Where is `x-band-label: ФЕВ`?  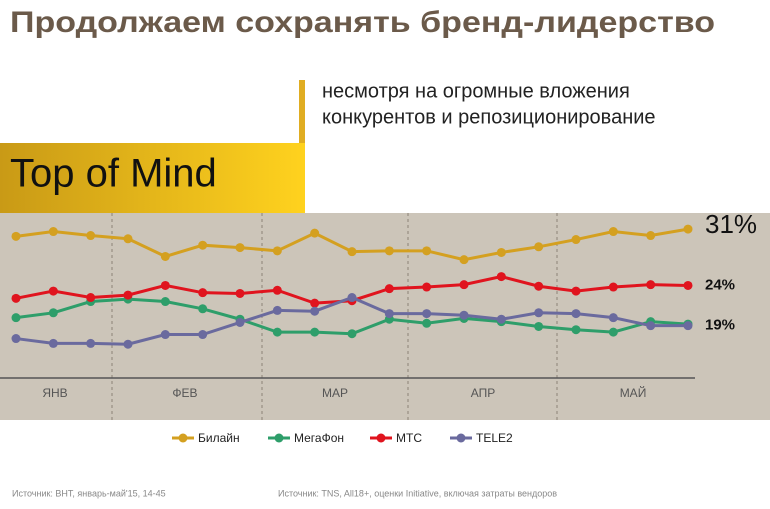
x-band-label: ФЕВ is located at coordinates (184, 393).